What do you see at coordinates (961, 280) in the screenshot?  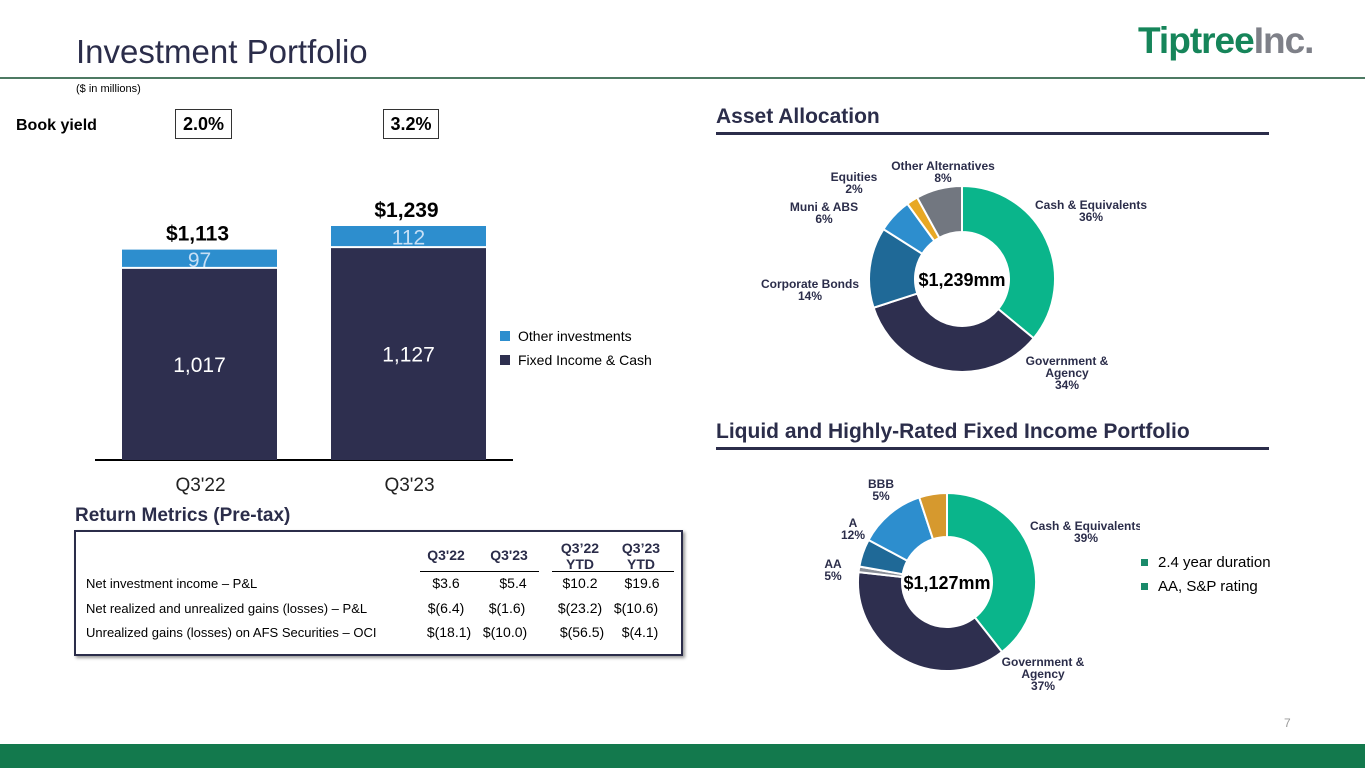 I see `donut-center-label: $1,239mm` at bounding box center [961, 280].